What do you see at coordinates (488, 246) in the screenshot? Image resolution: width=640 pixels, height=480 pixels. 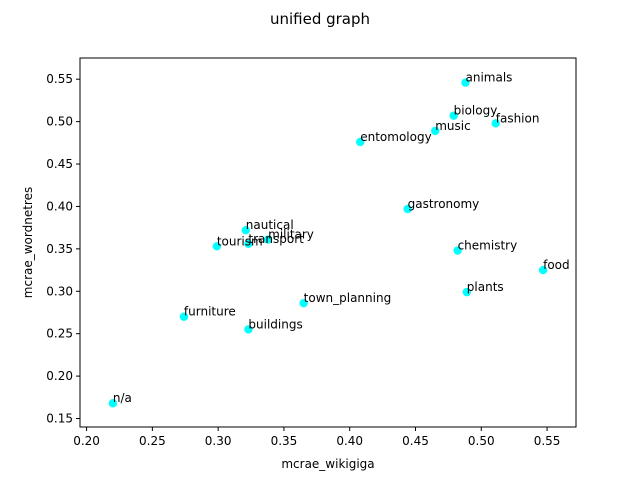 I see `data-point-label: chemistry` at bounding box center [488, 246].